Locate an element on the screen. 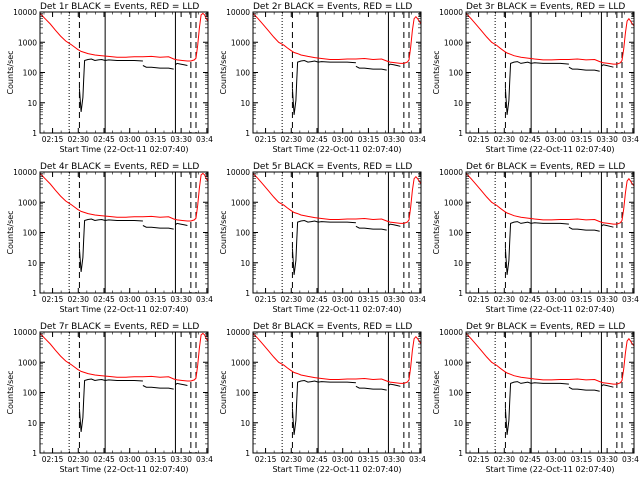  chart-title: Det 5r BLACK = Events, RED = LLD is located at coordinates (332, 167).